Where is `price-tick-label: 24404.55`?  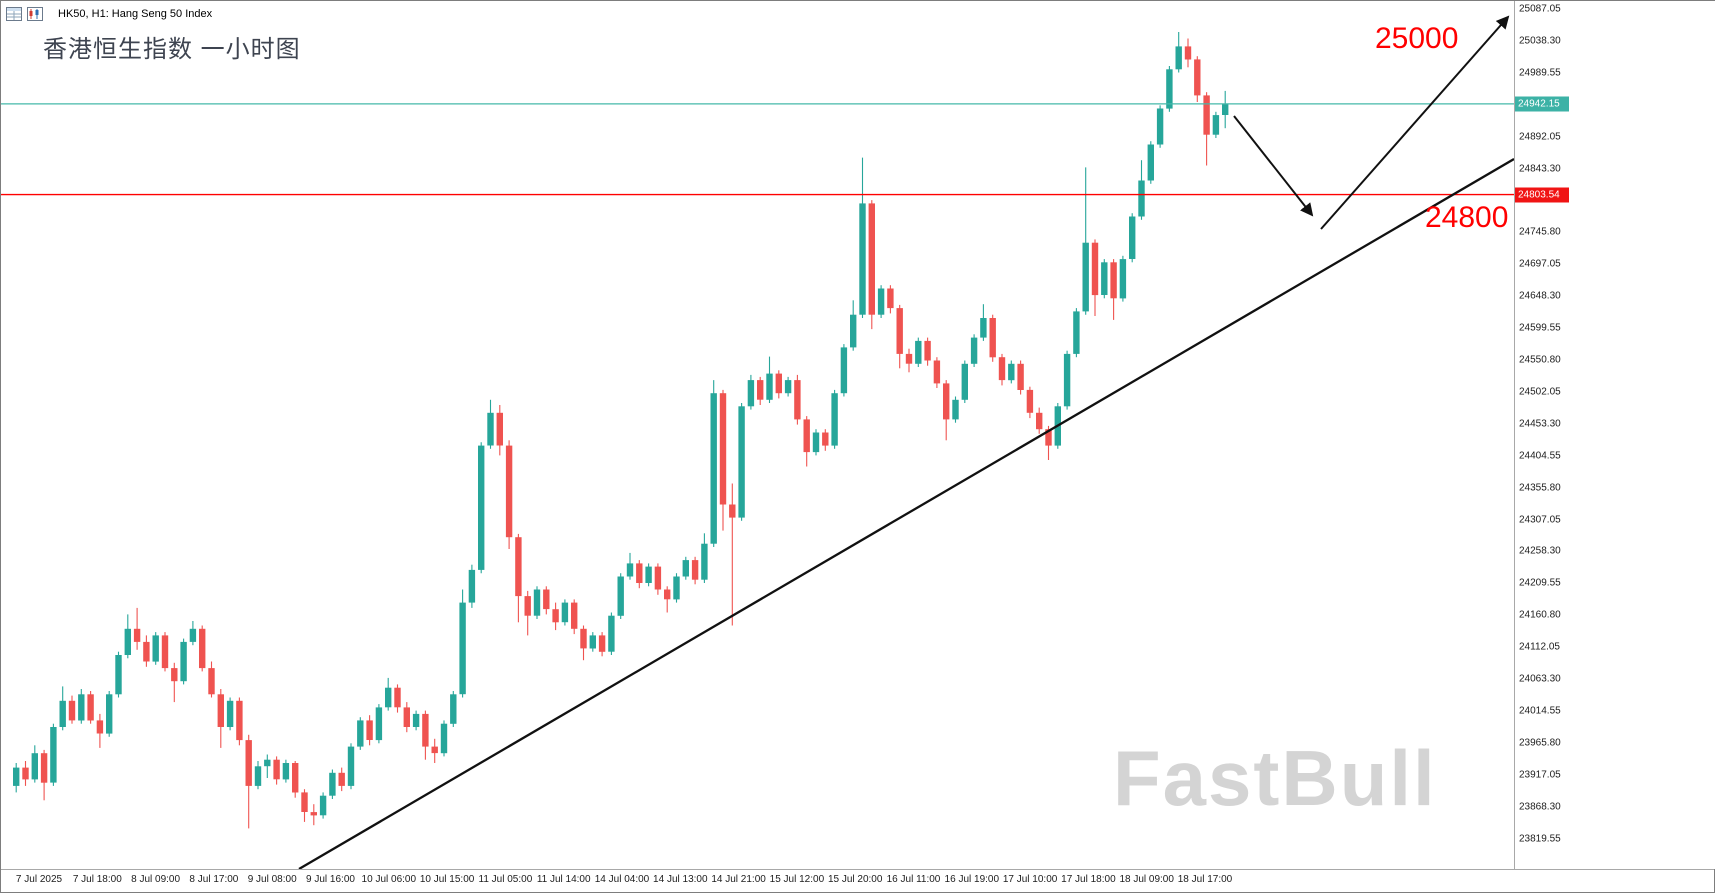 price-tick-label: 24404.55 is located at coordinates (1540, 456).